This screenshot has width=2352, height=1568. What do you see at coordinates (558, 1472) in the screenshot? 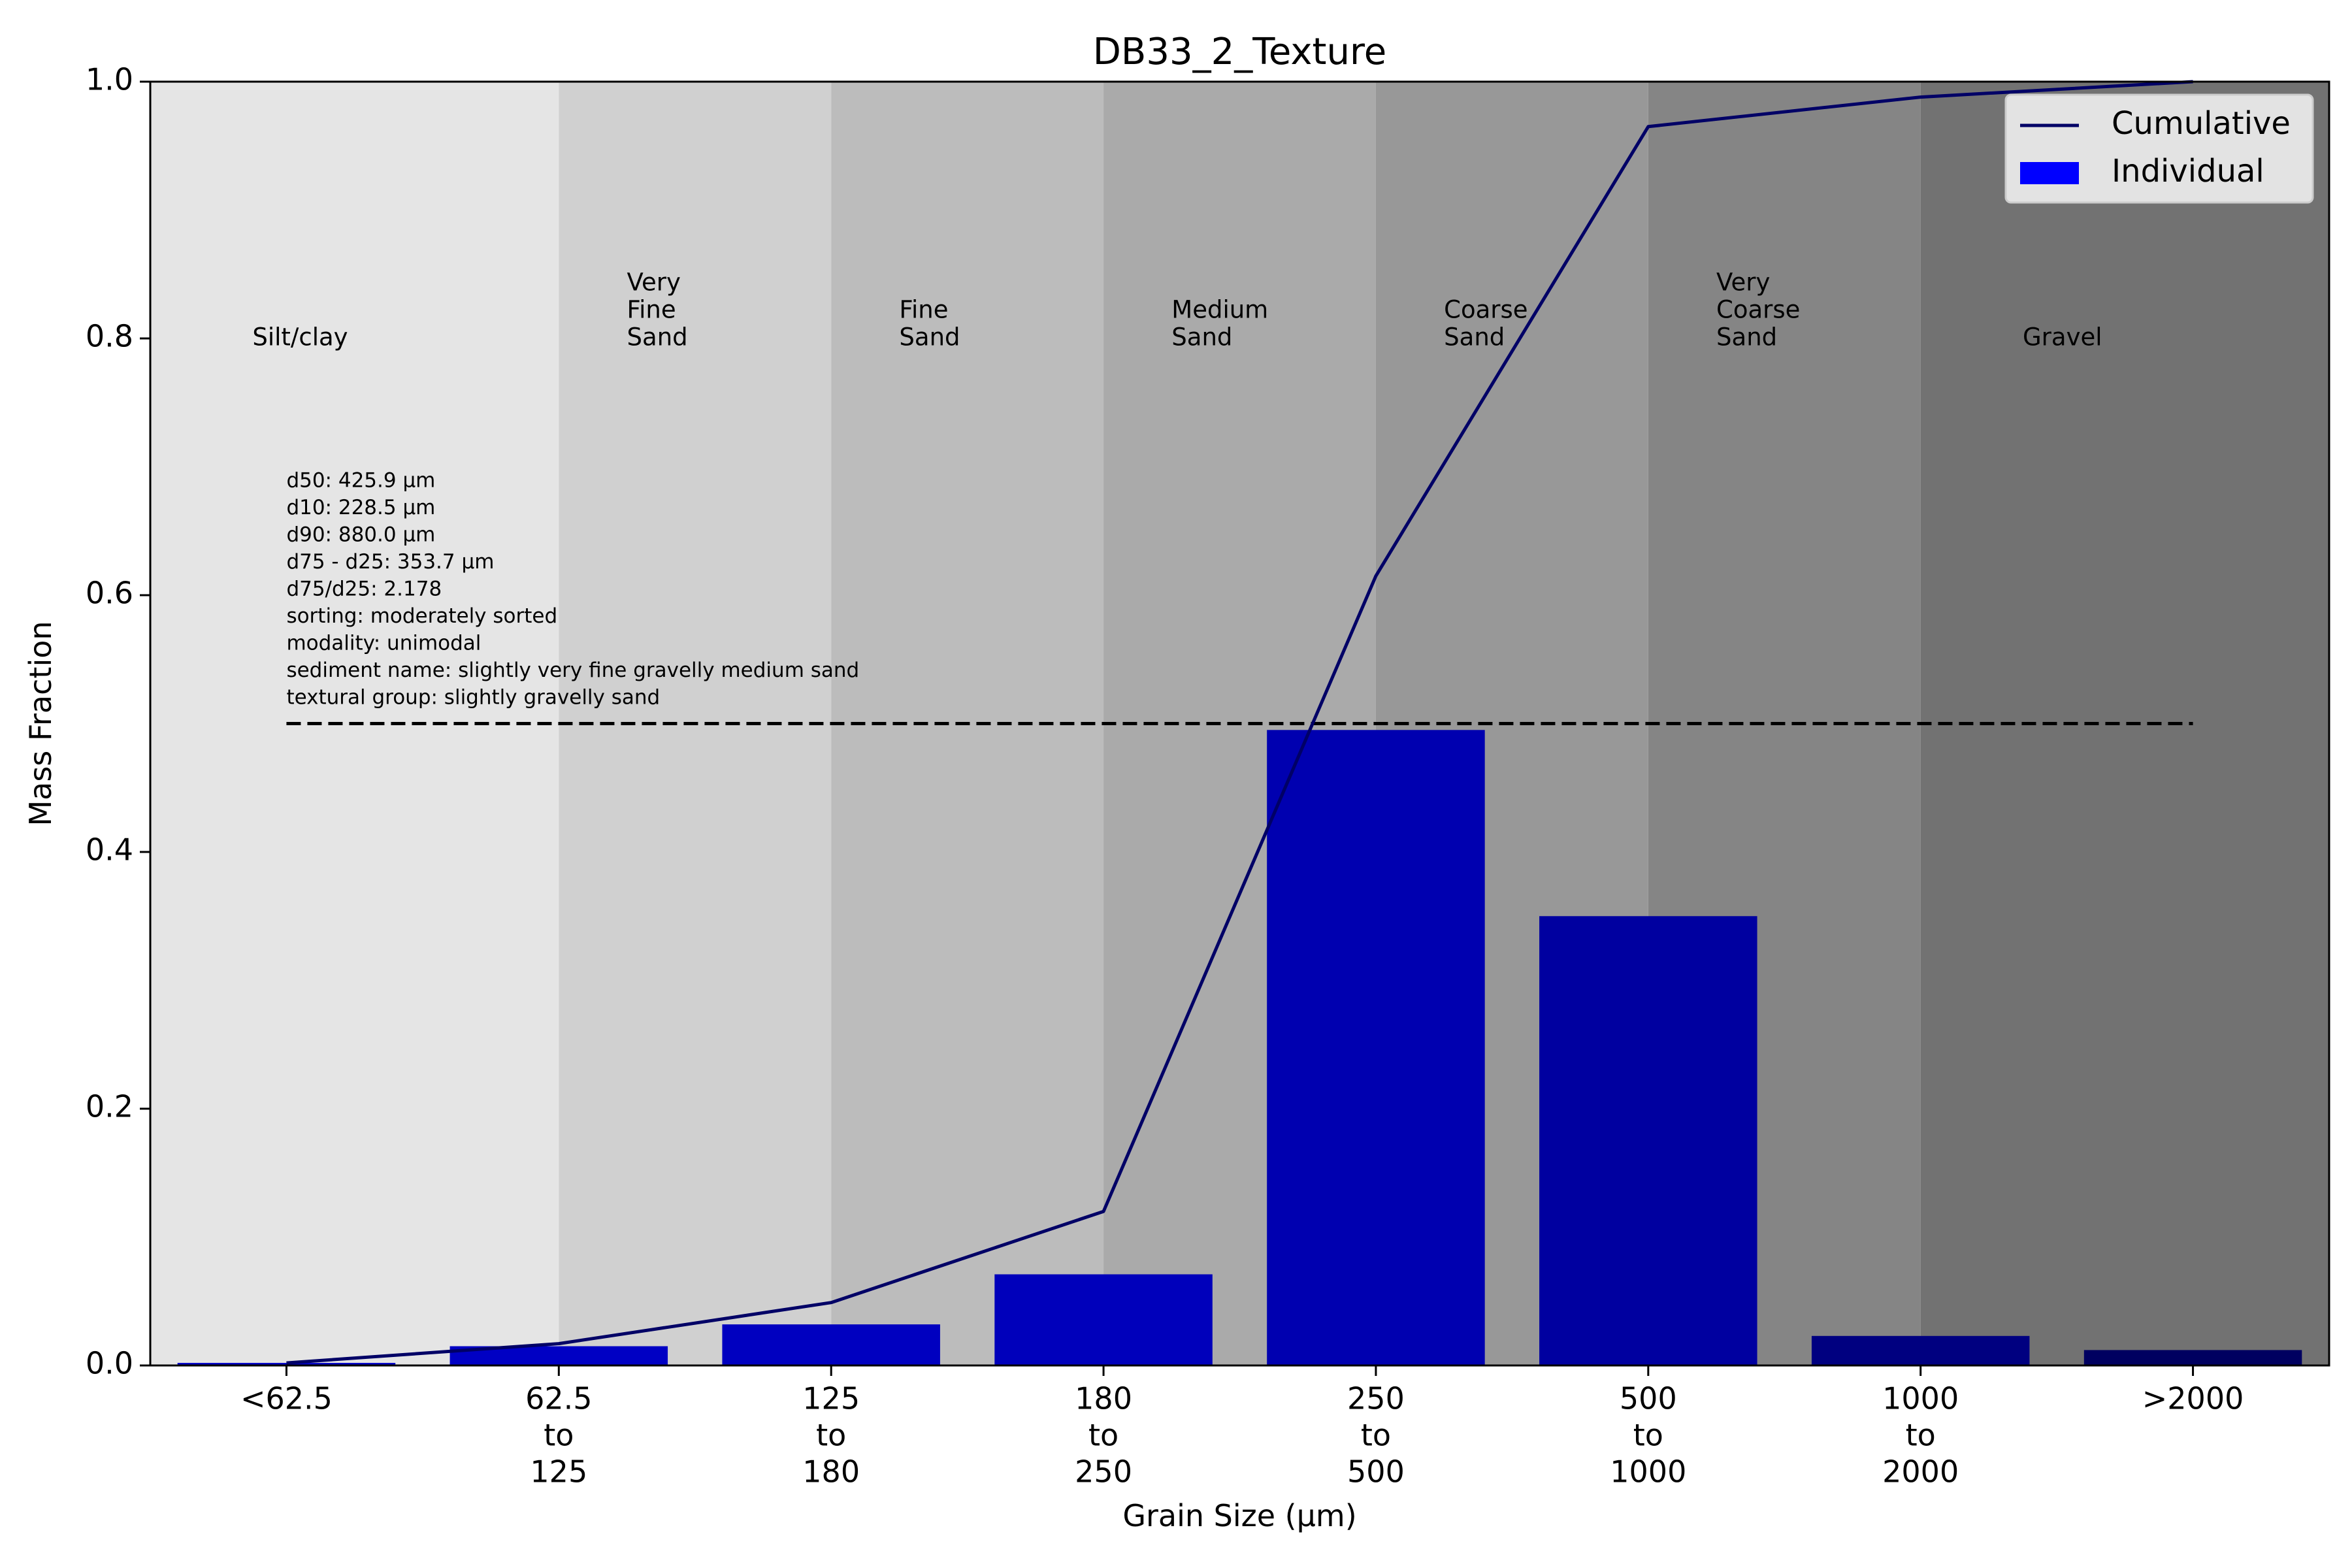
I see `x-tick-label-1-2: 125` at bounding box center [558, 1472].